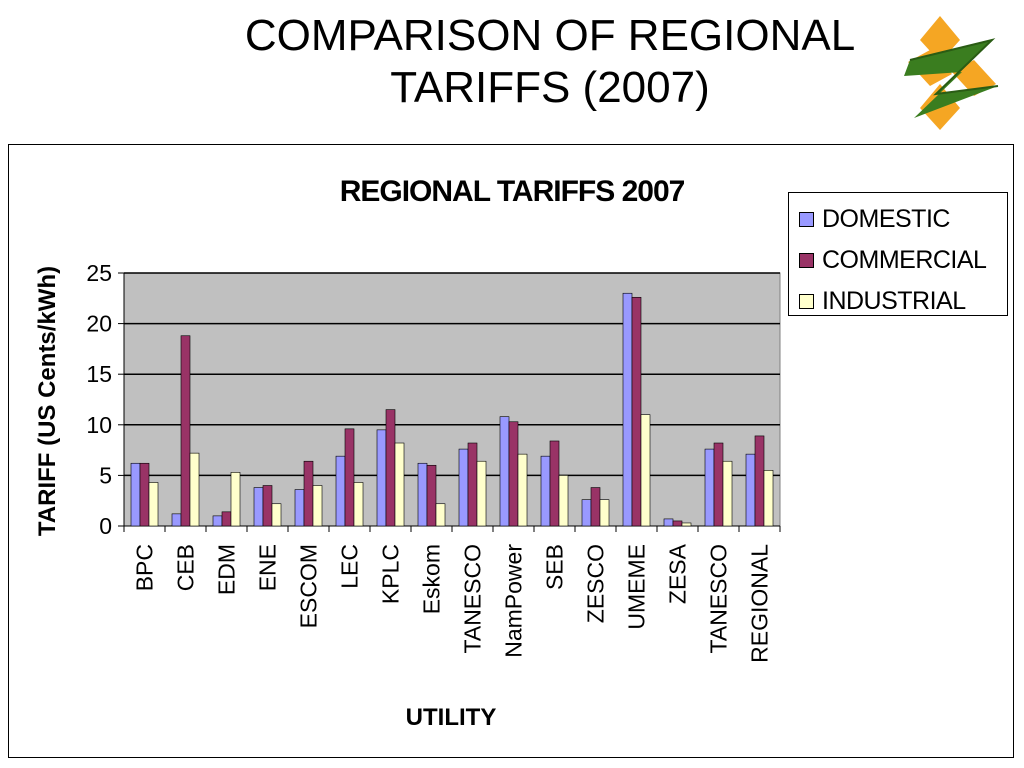 The width and height of the screenshot is (1024, 768). I want to click on diamond-z-logo-icon, so click(951, 73).